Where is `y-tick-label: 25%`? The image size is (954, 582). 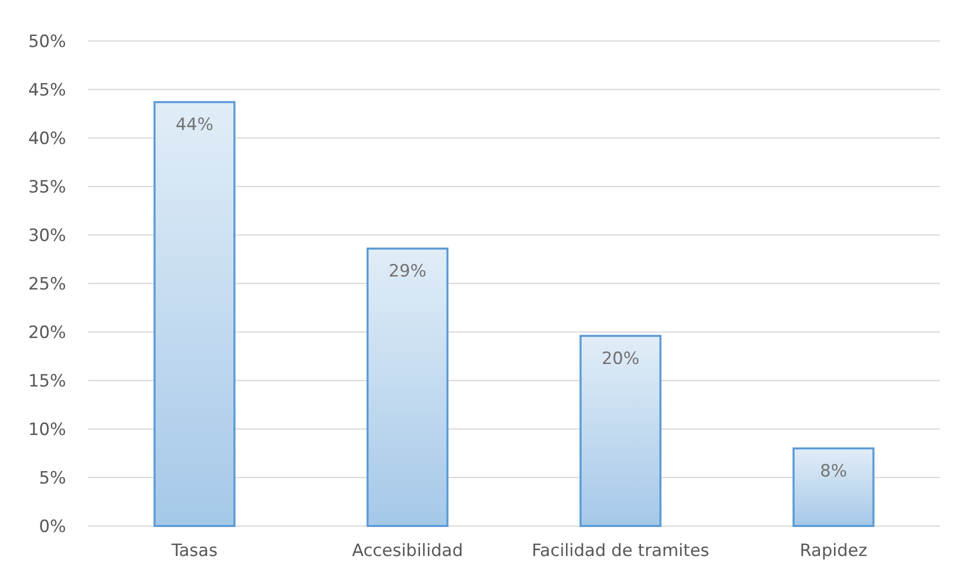 y-tick-label: 25% is located at coordinates (47, 284).